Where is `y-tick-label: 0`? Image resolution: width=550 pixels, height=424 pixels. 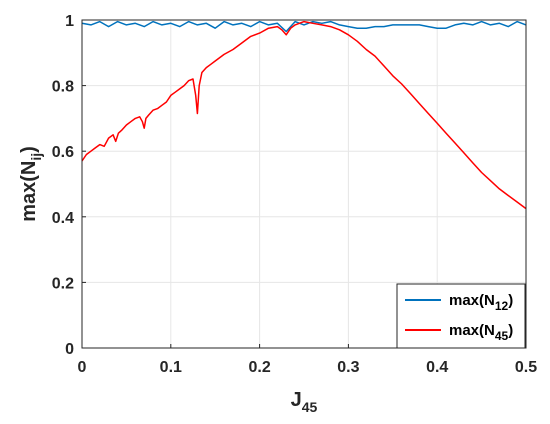
y-tick-label: 0 is located at coordinates (69, 349).